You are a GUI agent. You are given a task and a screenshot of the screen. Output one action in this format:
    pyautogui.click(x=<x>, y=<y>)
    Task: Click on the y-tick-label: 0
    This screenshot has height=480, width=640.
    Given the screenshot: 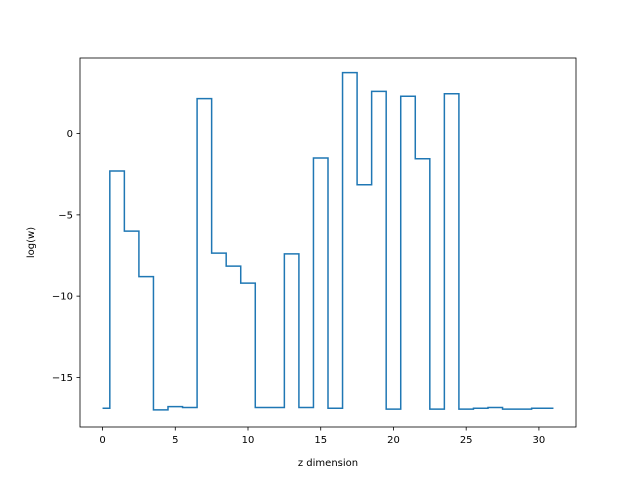 What is the action you would take?
    pyautogui.click(x=70, y=134)
    